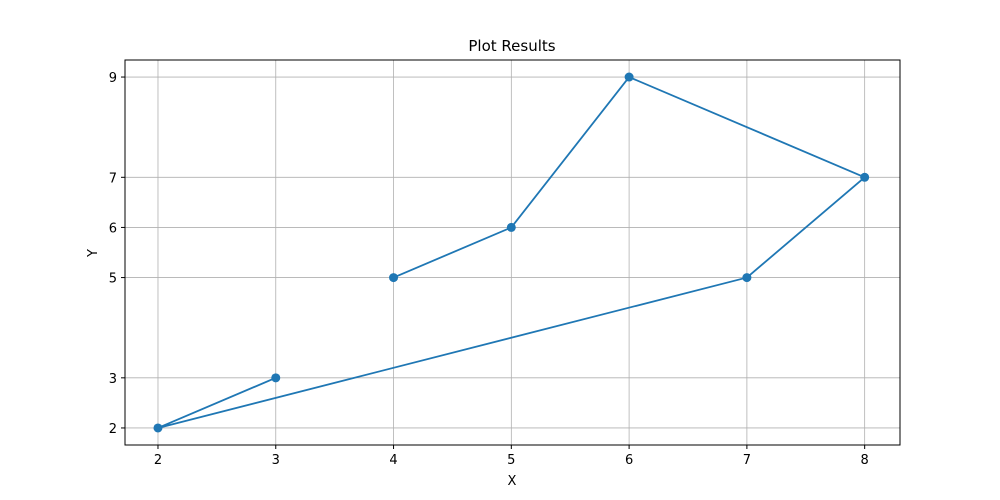 The width and height of the screenshot is (1000, 500). What do you see at coordinates (113, 78) in the screenshot?
I see `y-tick-label: 9` at bounding box center [113, 78].